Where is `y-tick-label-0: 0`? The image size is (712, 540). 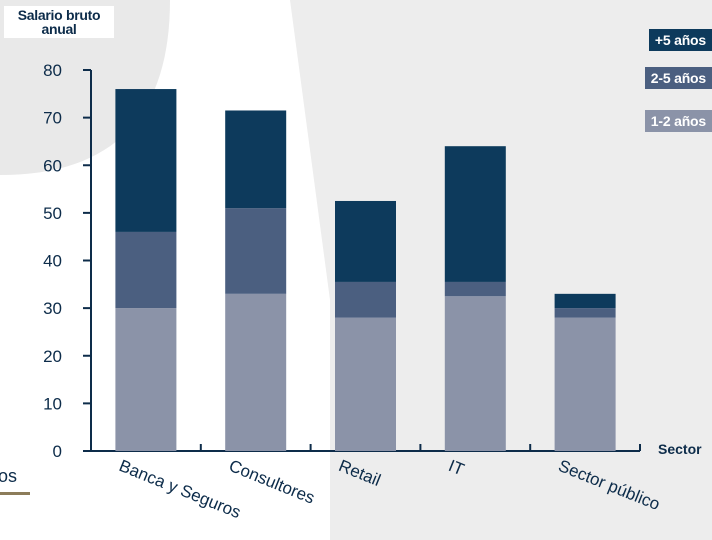
y-tick-label-0: 0 is located at coordinates (57, 451).